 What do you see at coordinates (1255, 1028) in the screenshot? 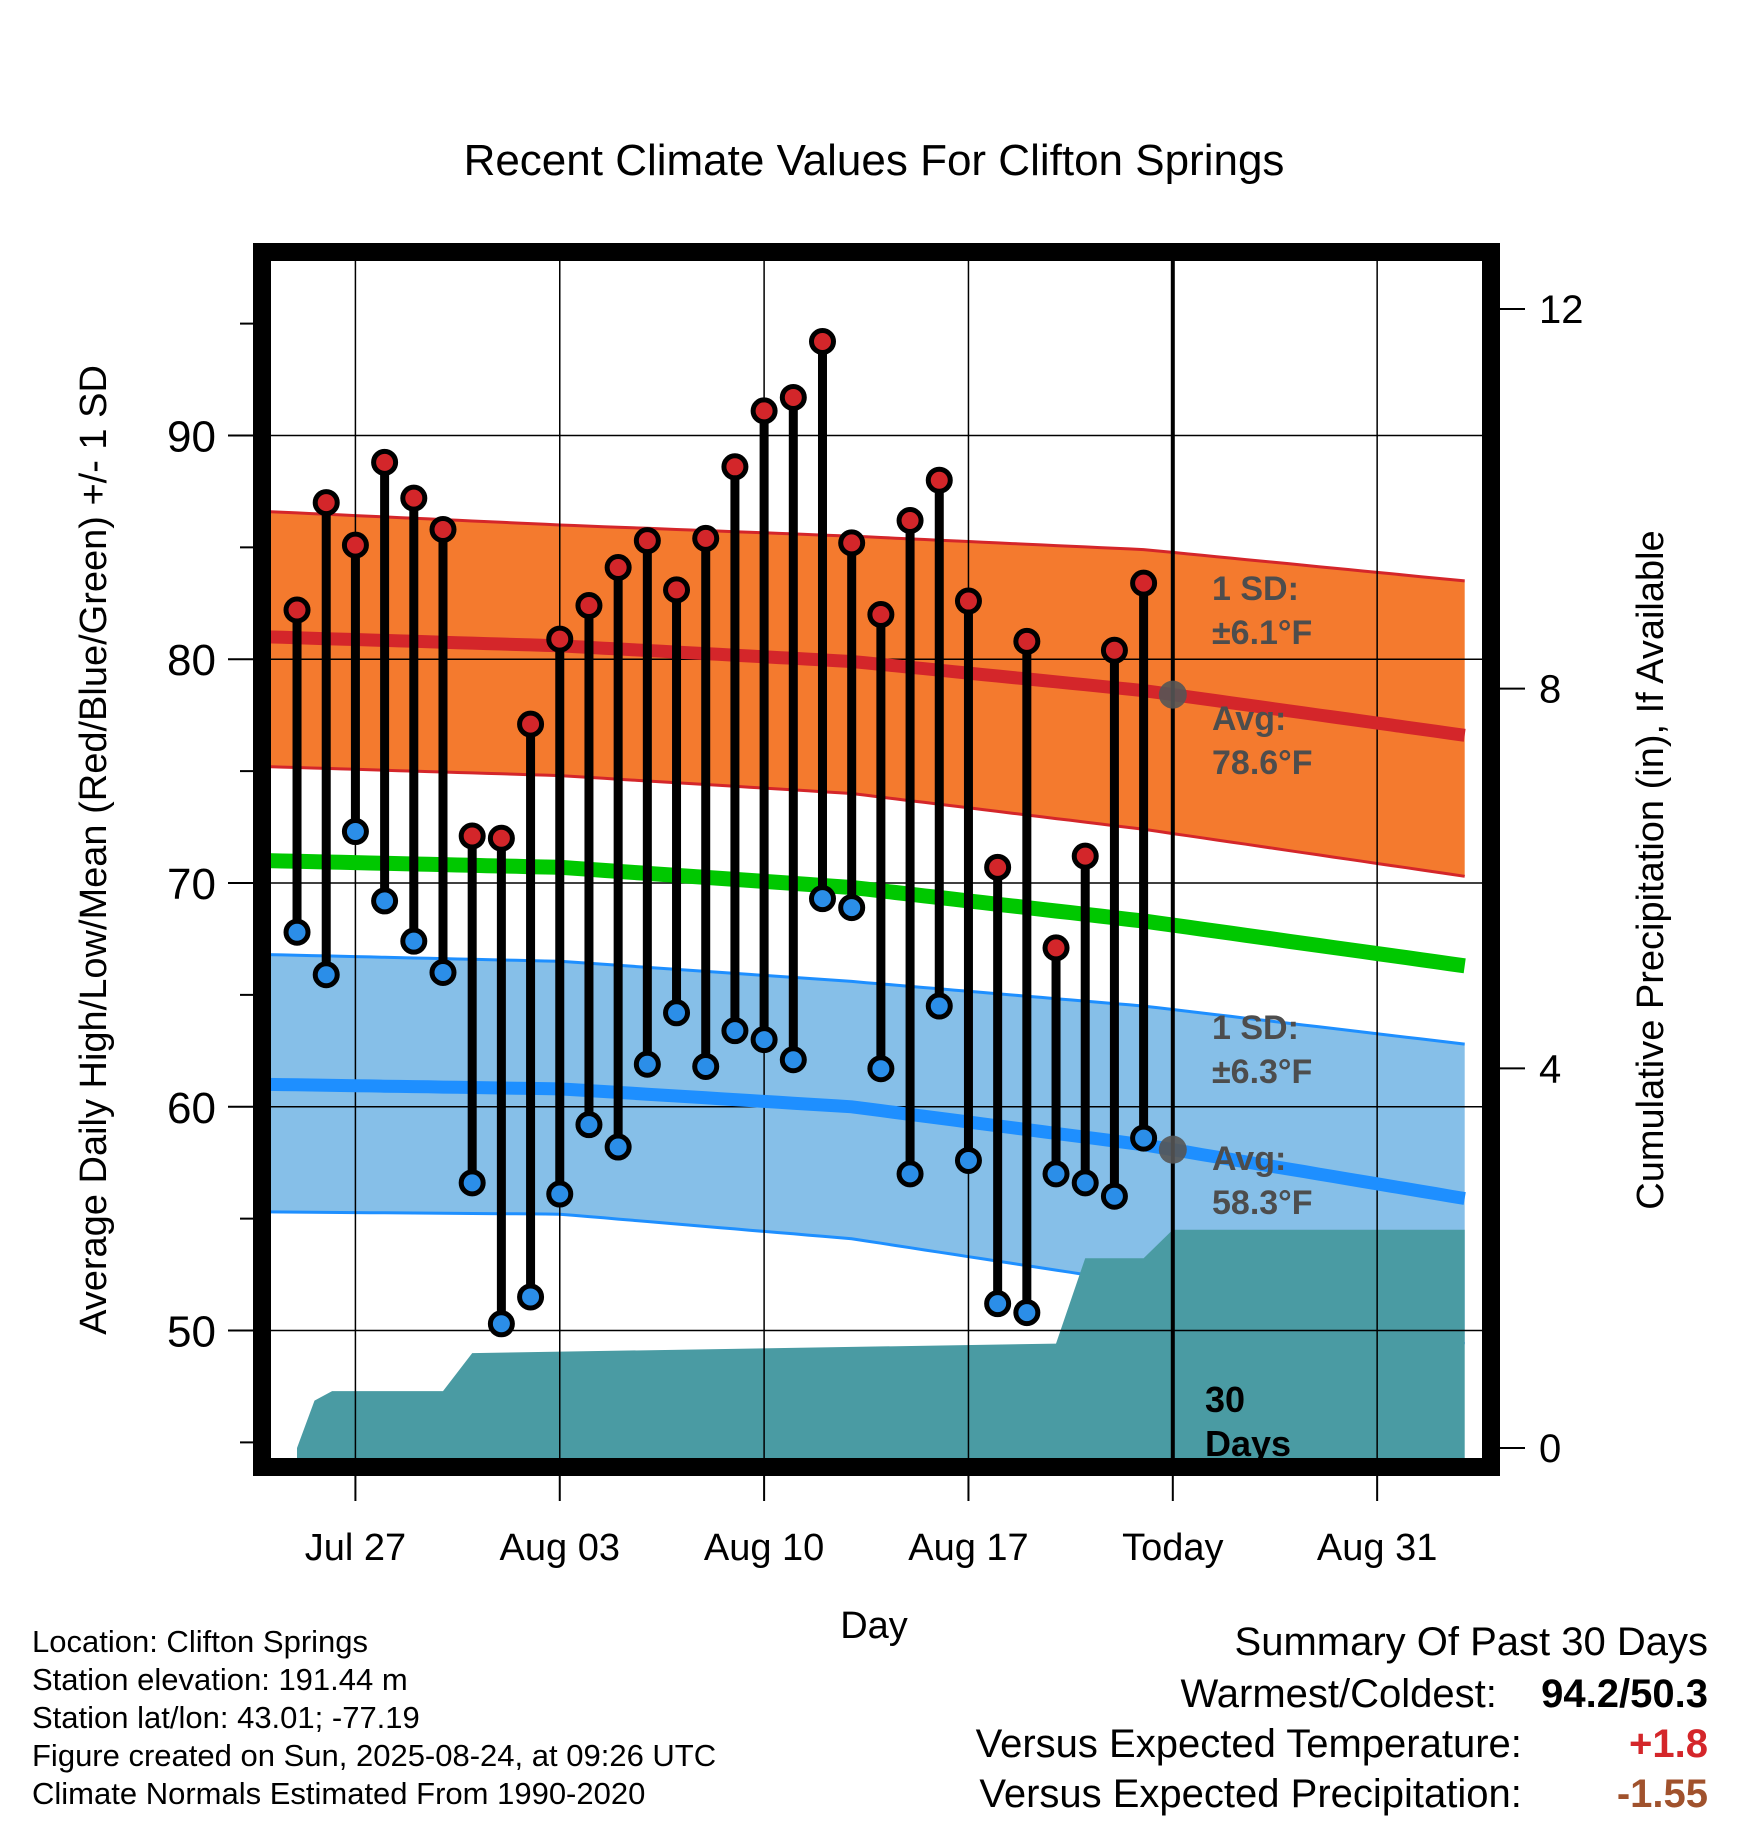
I see `low-sd-label: 1 SD:` at bounding box center [1255, 1028].